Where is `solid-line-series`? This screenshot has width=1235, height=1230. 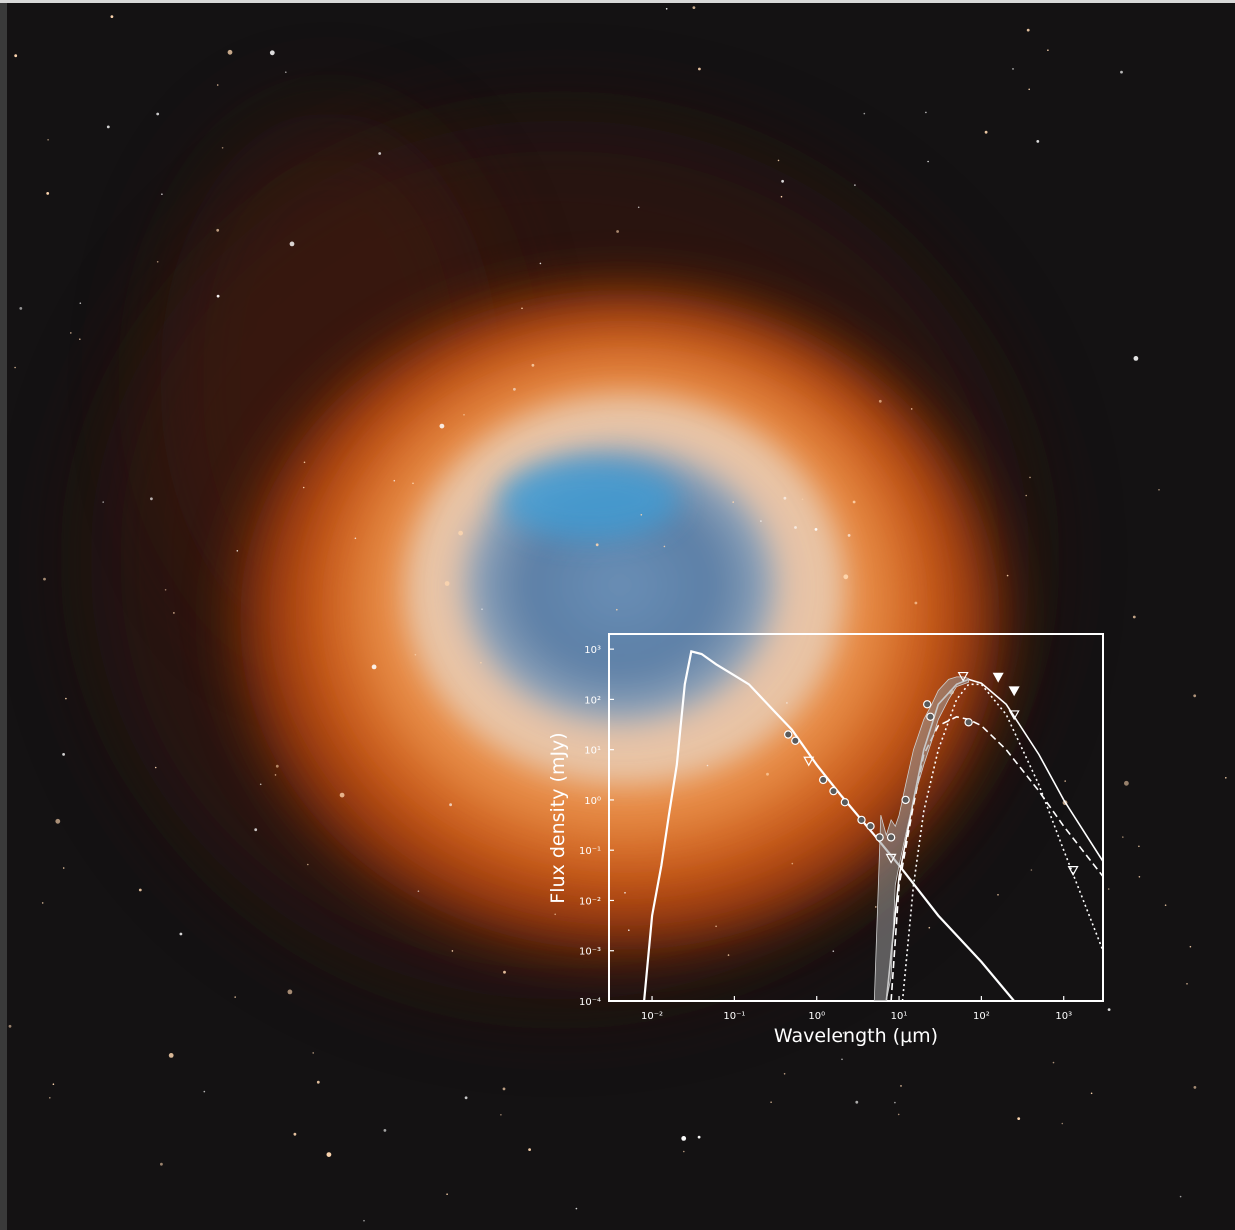
solid-line-series is located at coordinates (994, 839).